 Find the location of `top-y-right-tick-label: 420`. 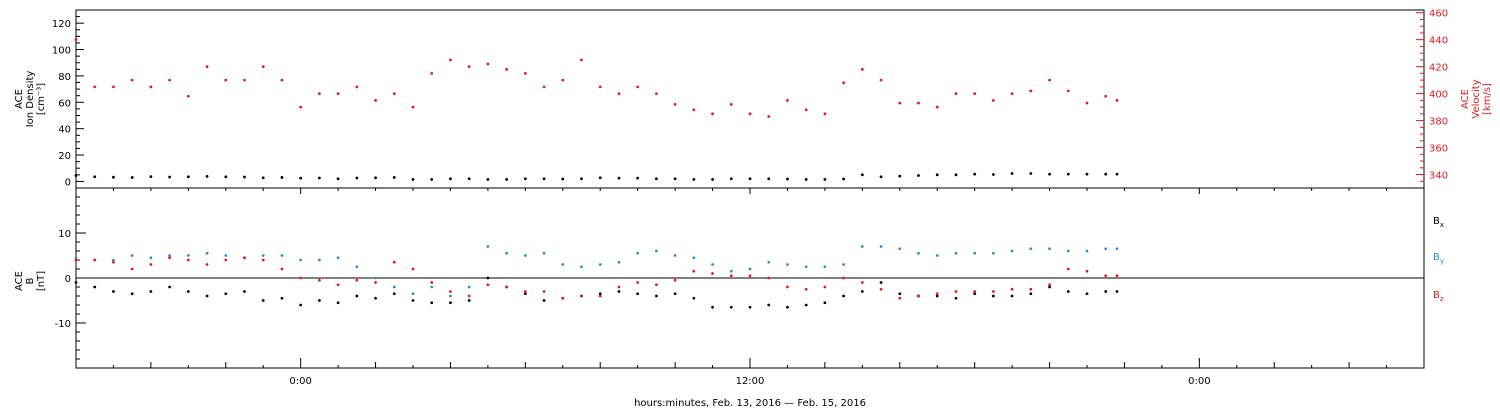

top-y-right-tick-label: 420 is located at coordinates (1438, 68).